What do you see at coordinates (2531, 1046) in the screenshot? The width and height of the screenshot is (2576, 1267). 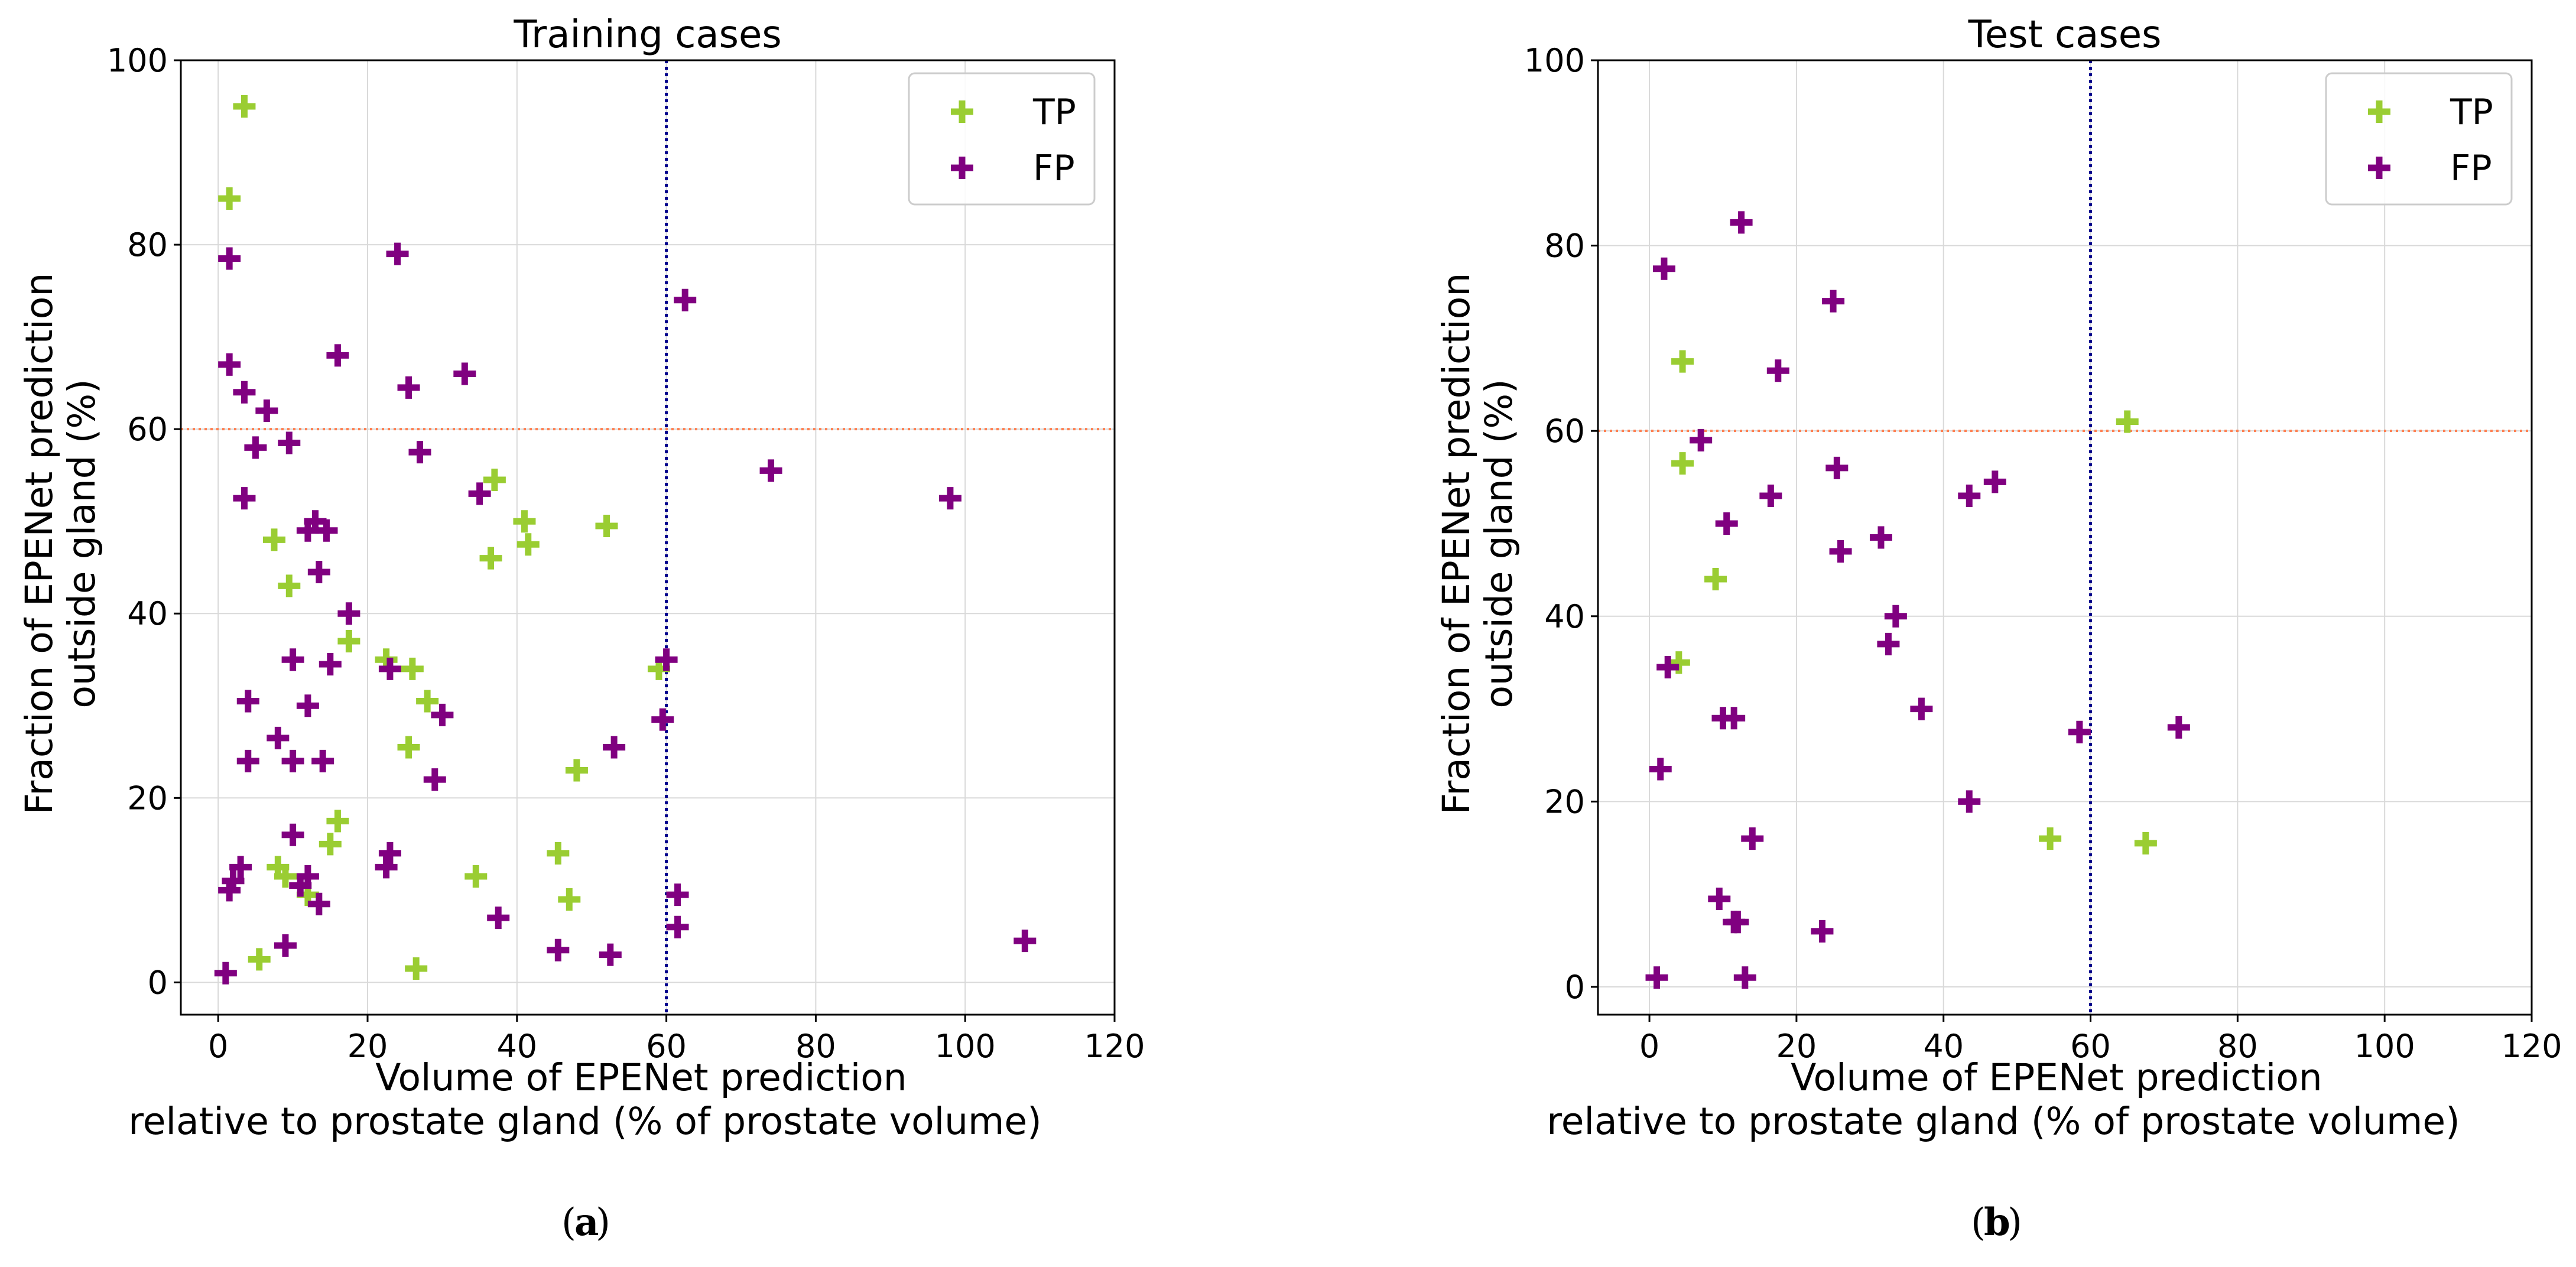 I see `x-tick-label: 120` at bounding box center [2531, 1046].